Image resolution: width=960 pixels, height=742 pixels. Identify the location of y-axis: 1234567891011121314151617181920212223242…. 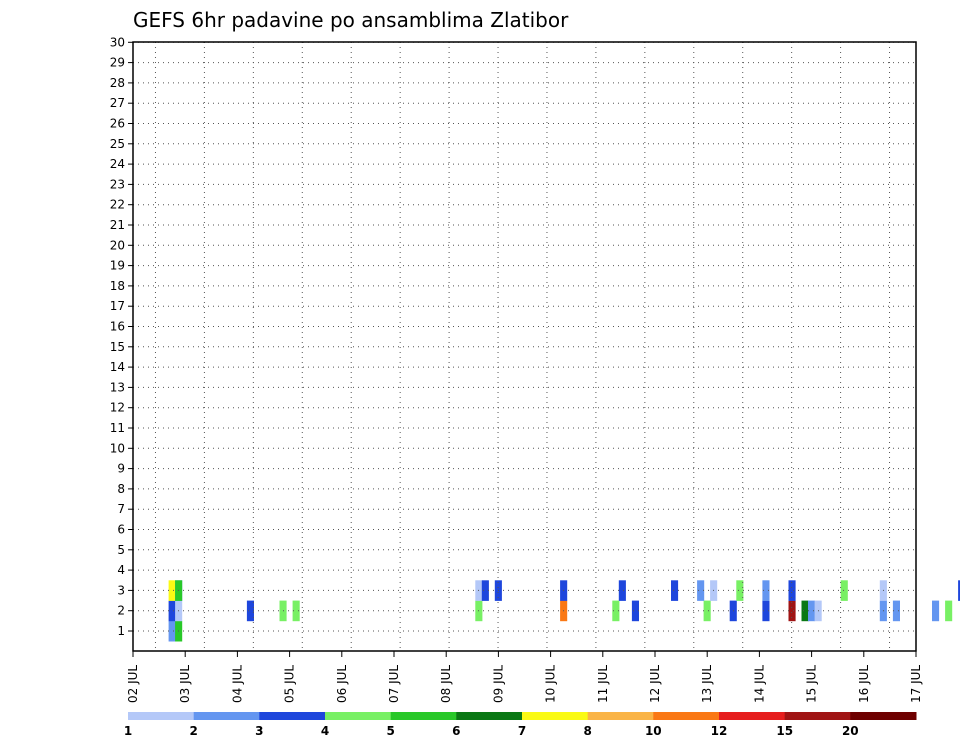
(121, 336).